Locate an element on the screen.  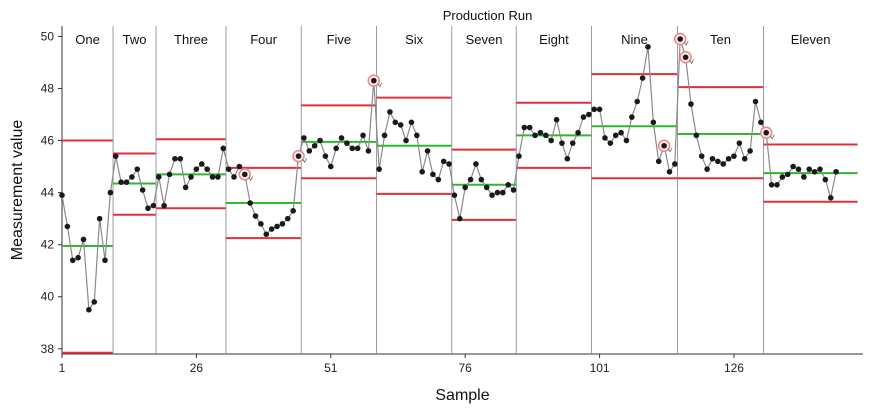
phase-label-one: One is located at coordinates (87, 39).